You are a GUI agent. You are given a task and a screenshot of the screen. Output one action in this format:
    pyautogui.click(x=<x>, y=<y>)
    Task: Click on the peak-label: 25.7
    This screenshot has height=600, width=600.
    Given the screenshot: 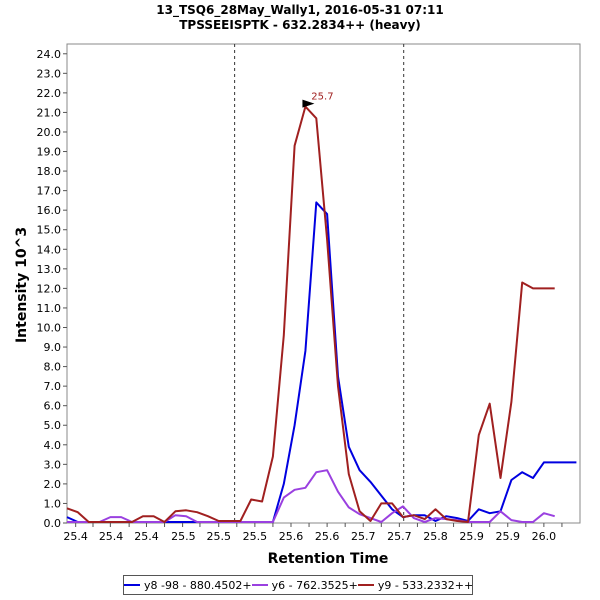 What is the action you would take?
    pyautogui.click(x=322, y=97)
    